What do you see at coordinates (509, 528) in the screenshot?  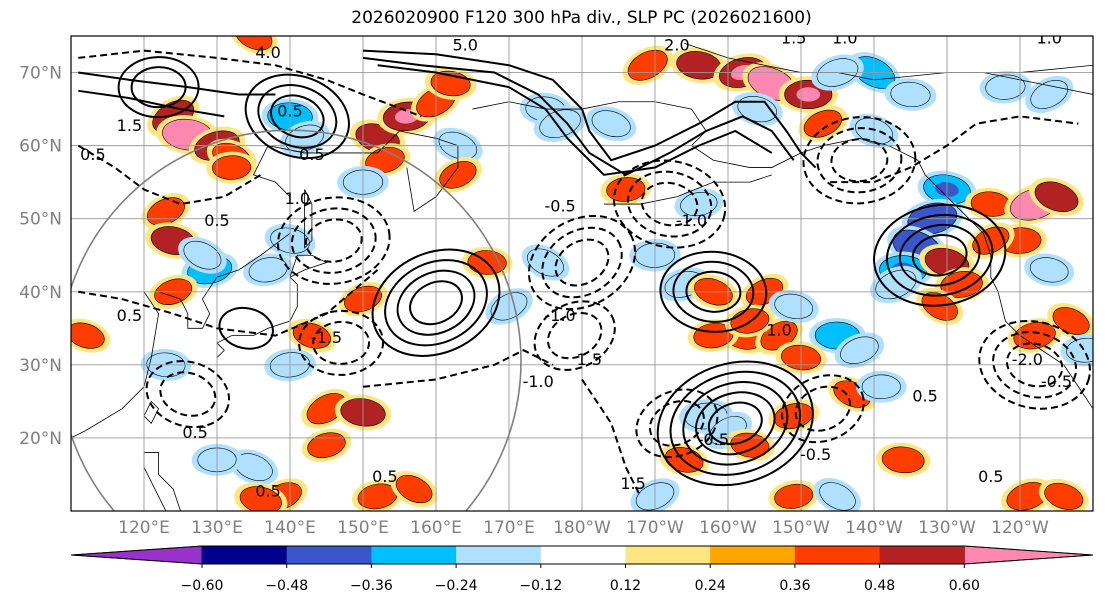 I see `lon-tick-label: 170°E` at bounding box center [509, 528].